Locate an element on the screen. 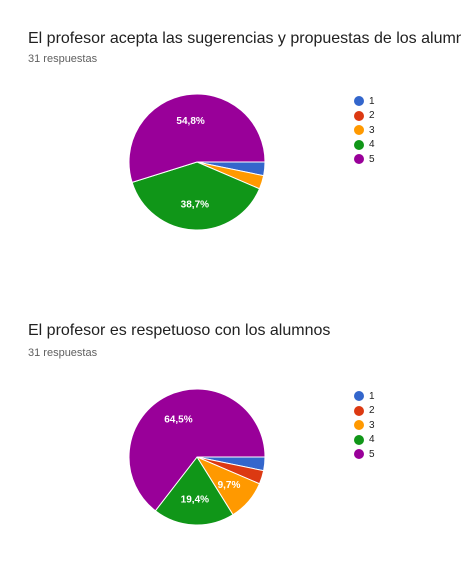 Image resolution: width=461 pixels, height=570 pixels. pie-chart: 38,7% 54,8% is located at coordinates (197, 162).